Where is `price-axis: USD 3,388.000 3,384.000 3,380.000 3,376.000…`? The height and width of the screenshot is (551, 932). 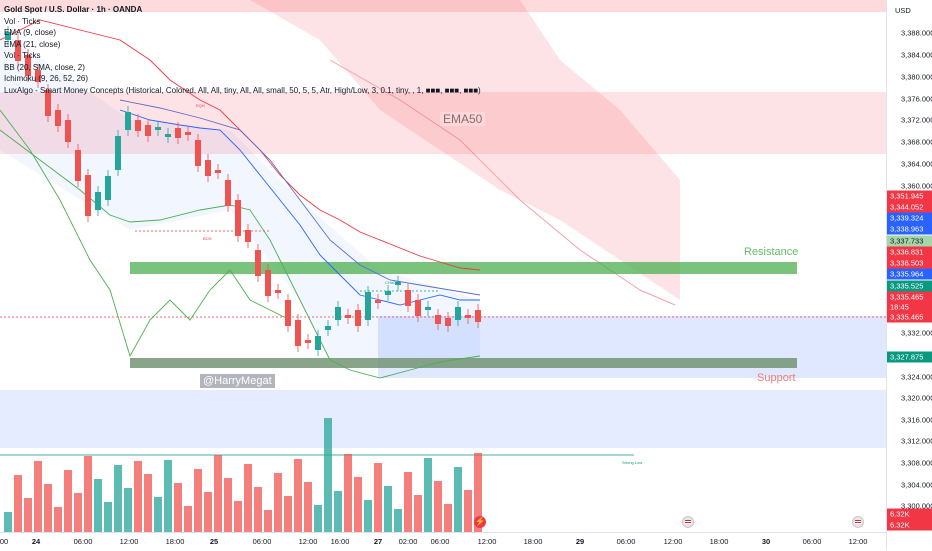
price-axis: USD 3,388.000 3,384.000 3,380.000 3,376.000… is located at coordinates (909, 275).